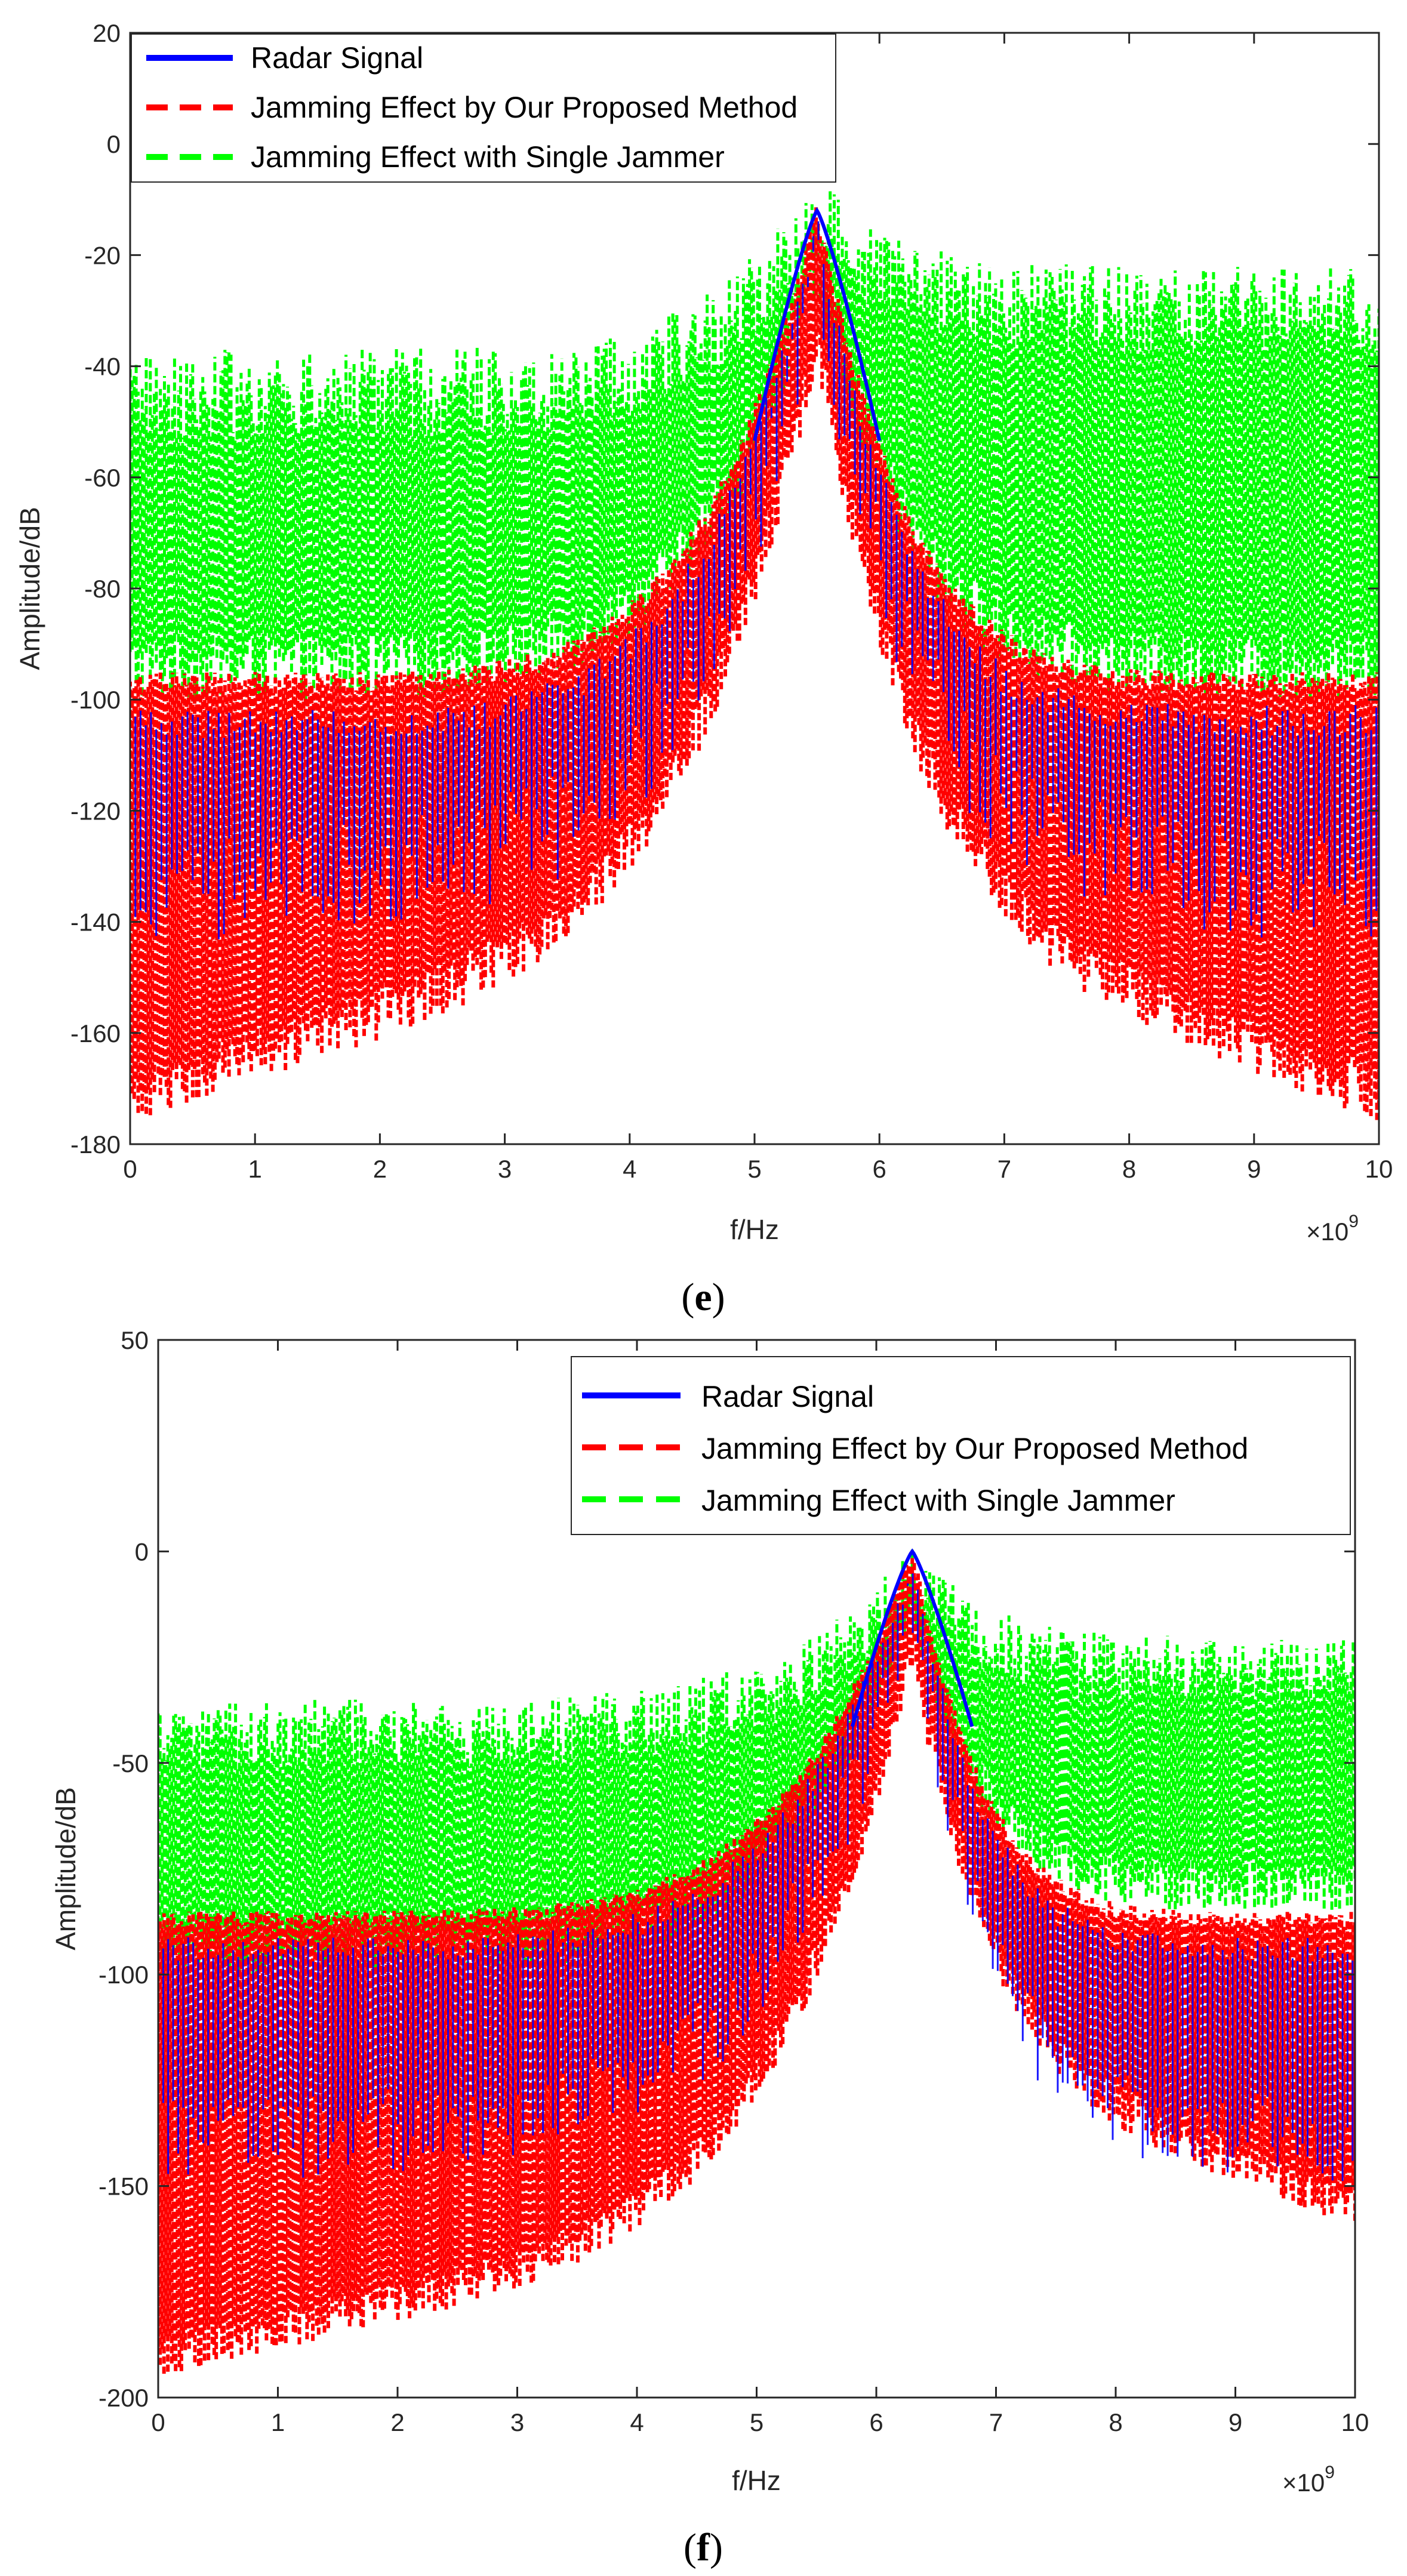  Describe the element at coordinates (1379, 1169) in the screenshot. I see `x-tick-label-e: 10` at that location.